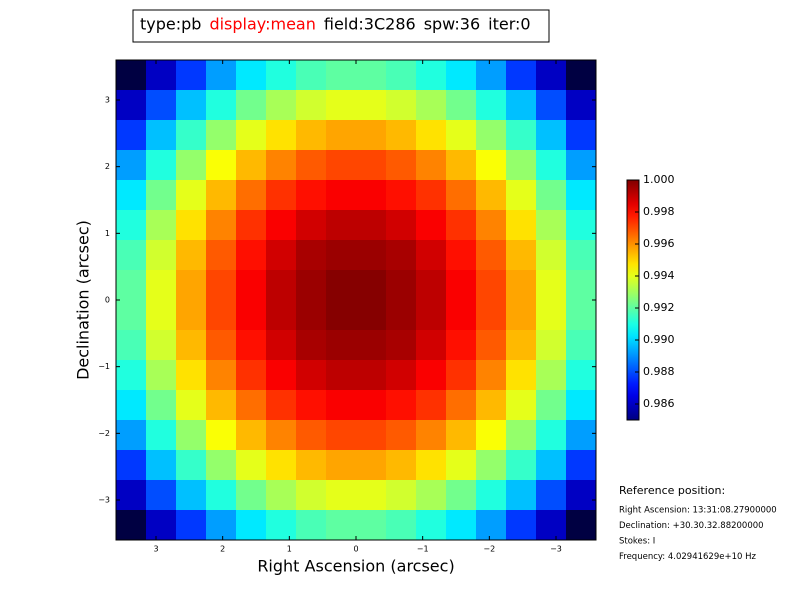 Image resolution: width=800 pixels, height=600 pixels. Describe the element at coordinates (633, 300) in the screenshot. I see `colorbar` at that location.